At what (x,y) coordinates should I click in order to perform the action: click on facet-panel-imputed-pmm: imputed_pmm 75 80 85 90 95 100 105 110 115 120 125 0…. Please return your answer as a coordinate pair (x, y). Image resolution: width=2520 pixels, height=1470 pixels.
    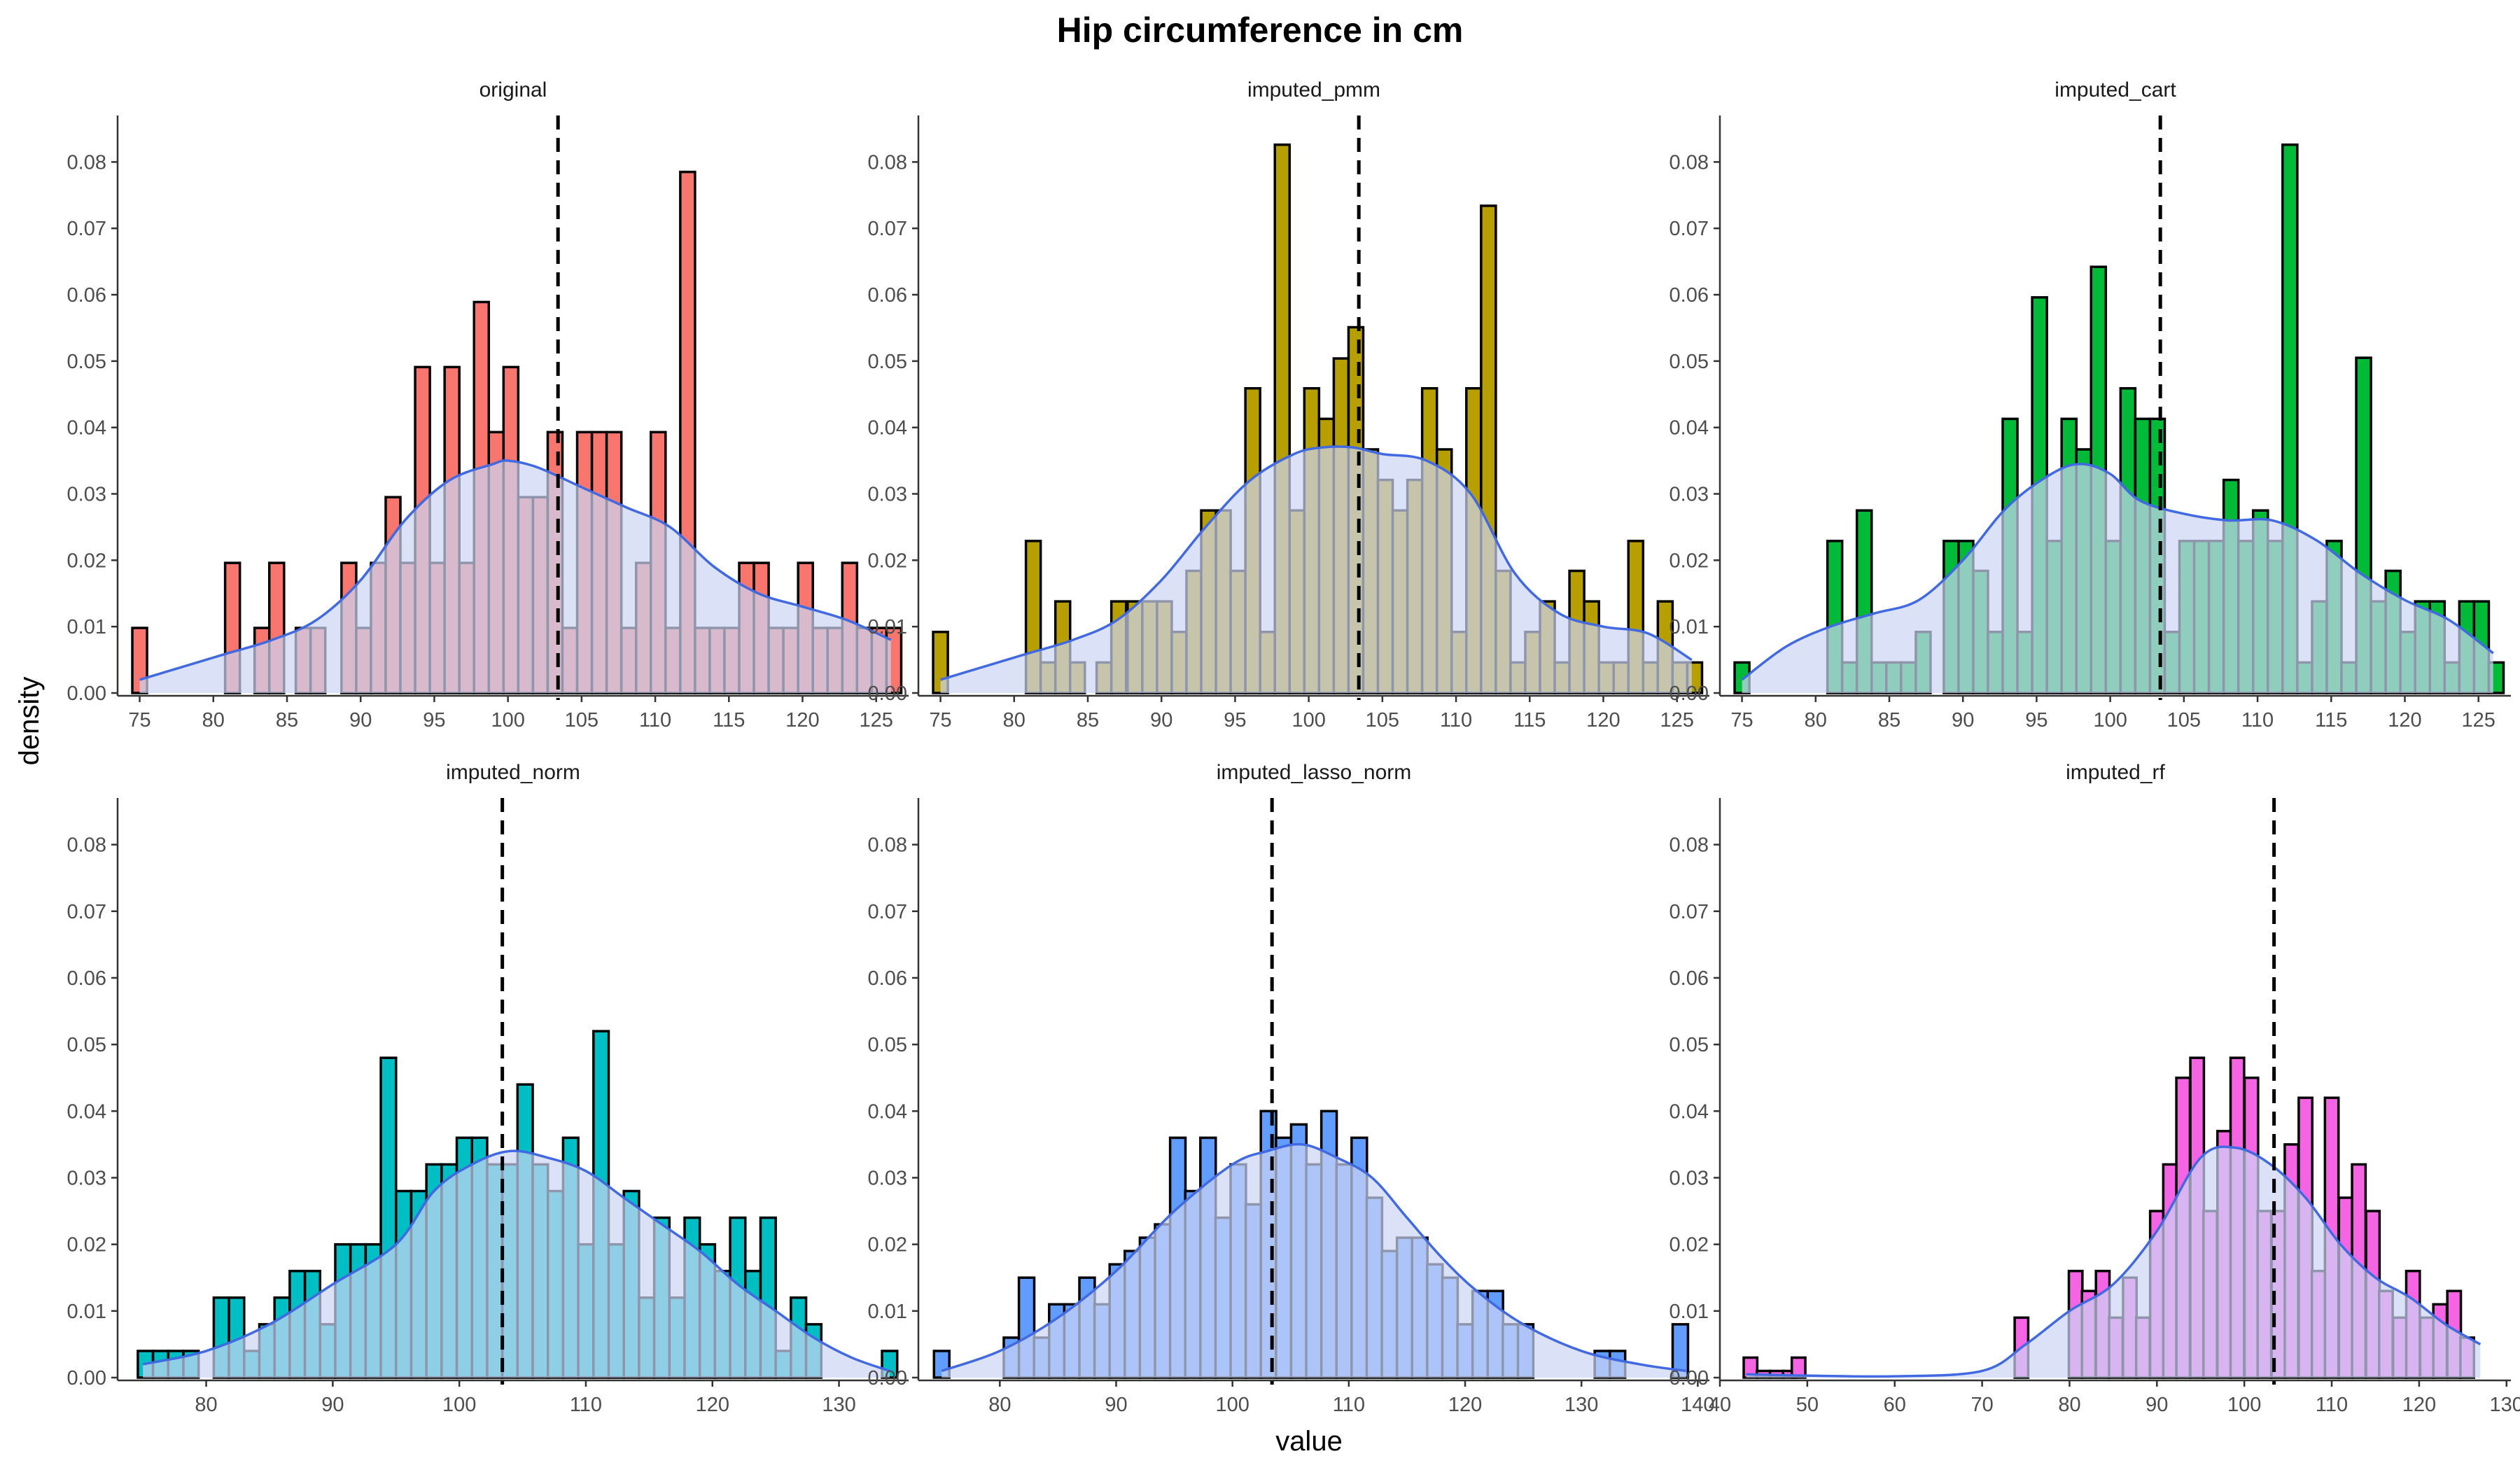
    Looking at the image, I should click on (1288, 405).